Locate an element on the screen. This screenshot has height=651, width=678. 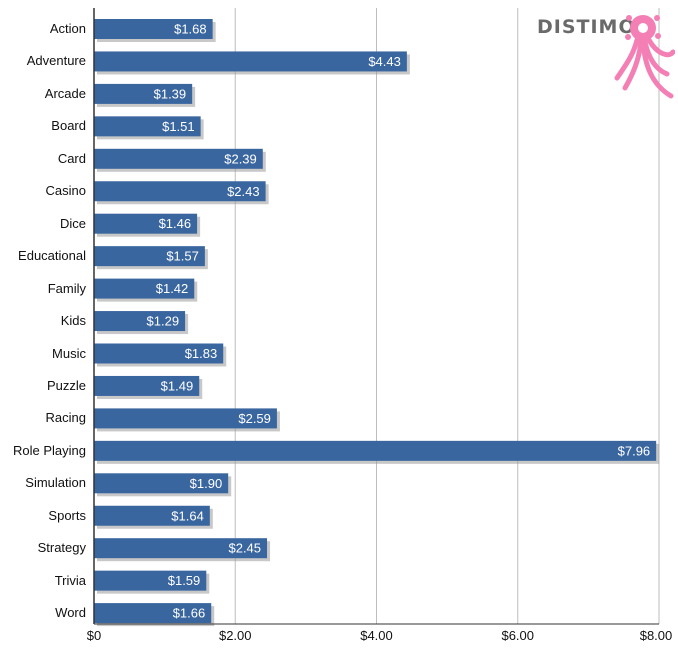
bar-value-label: $2.43 is located at coordinates (243, 191).